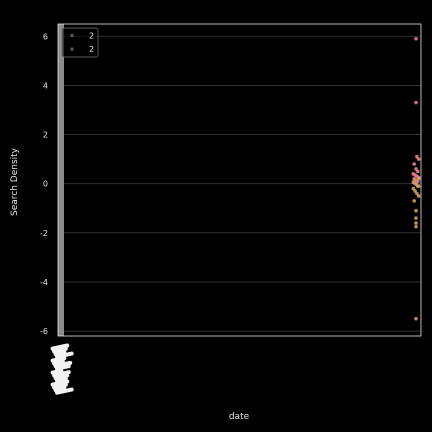 The width and height of the screenshot is (432, 432). I want to click on y-axis-ticks: -6 -4 -2 0 2 4 6, so click(44, 184).